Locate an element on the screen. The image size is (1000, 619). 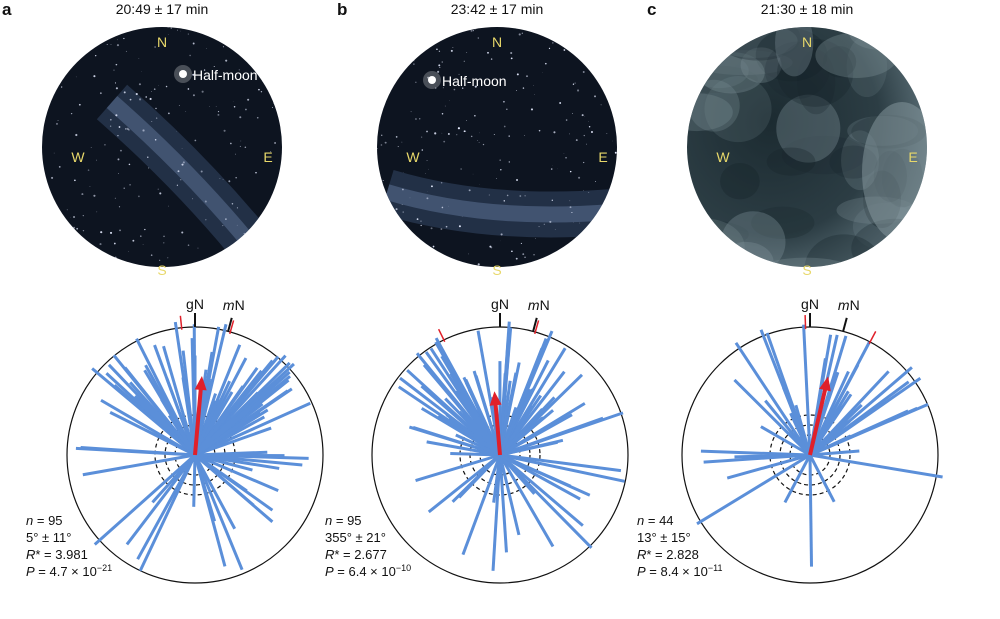
stat-p: P = 4.7 × 10−21 is located at coordinates (69, 571).